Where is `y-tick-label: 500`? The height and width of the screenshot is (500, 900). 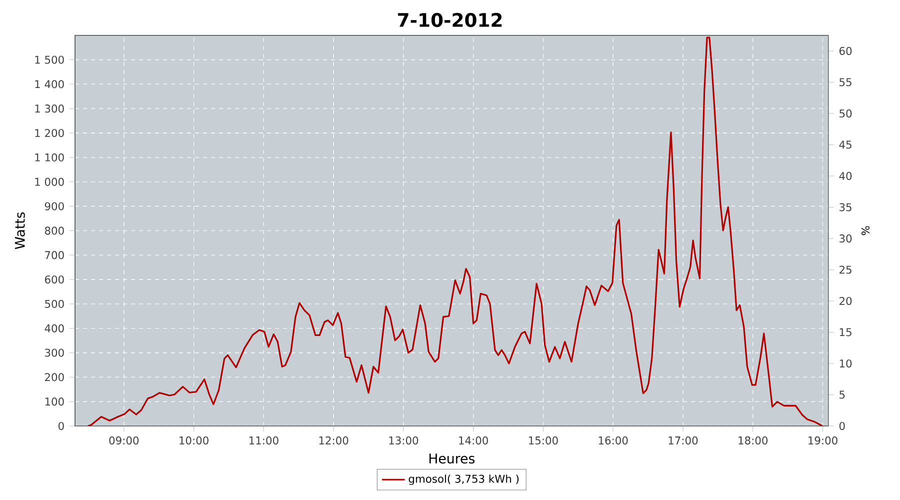
y-tick-label: 500 is located at coordinates (54, 304).